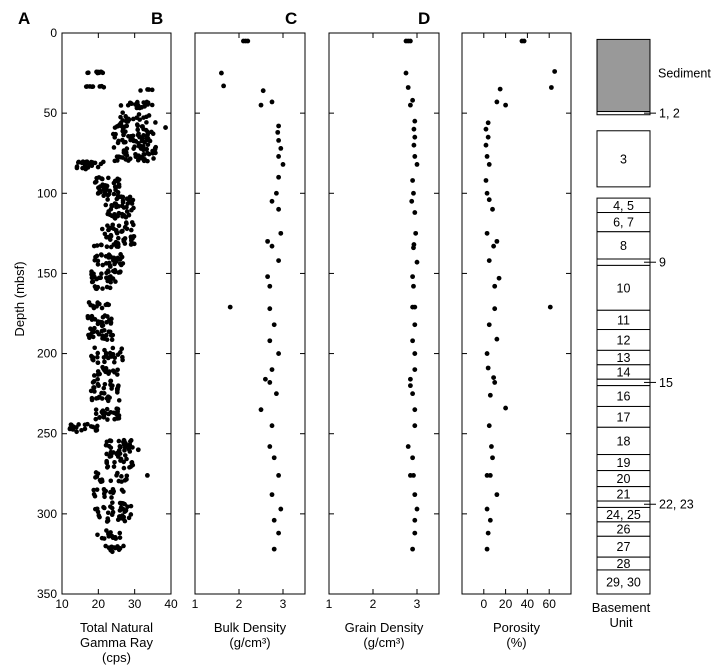 This screenshot has width=725, height=669. What do you see at coordinates (666, 383) in the screenshot?
I see `unit-label: 15` at bounding box center [666, 383].